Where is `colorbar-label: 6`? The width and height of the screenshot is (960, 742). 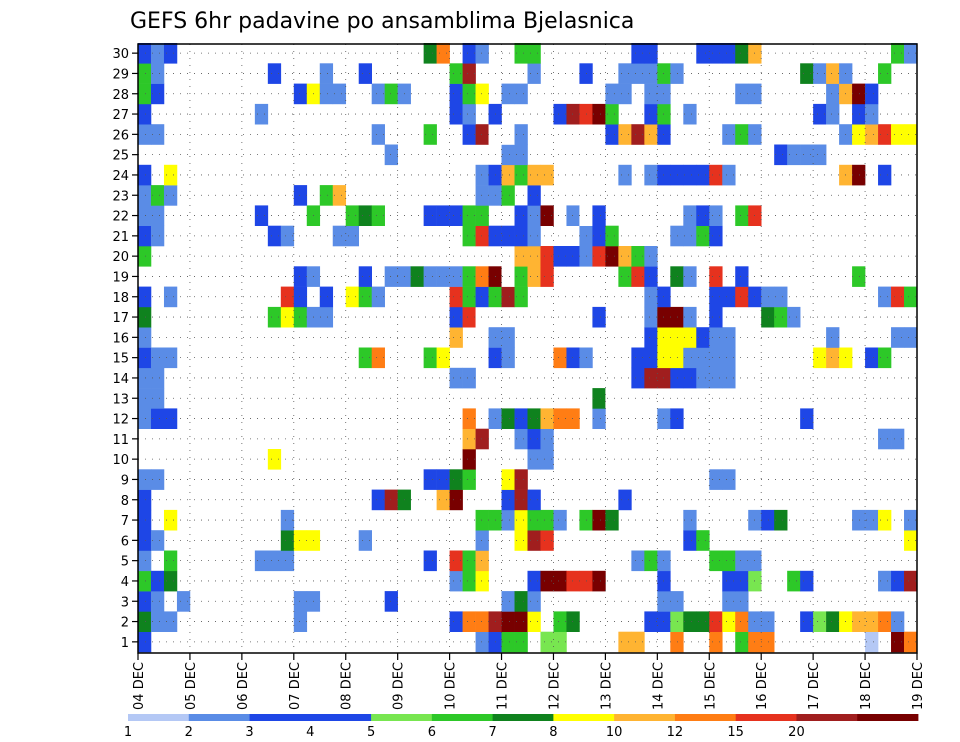 colorbar-label: 6 is located at coordinates (432, 732).